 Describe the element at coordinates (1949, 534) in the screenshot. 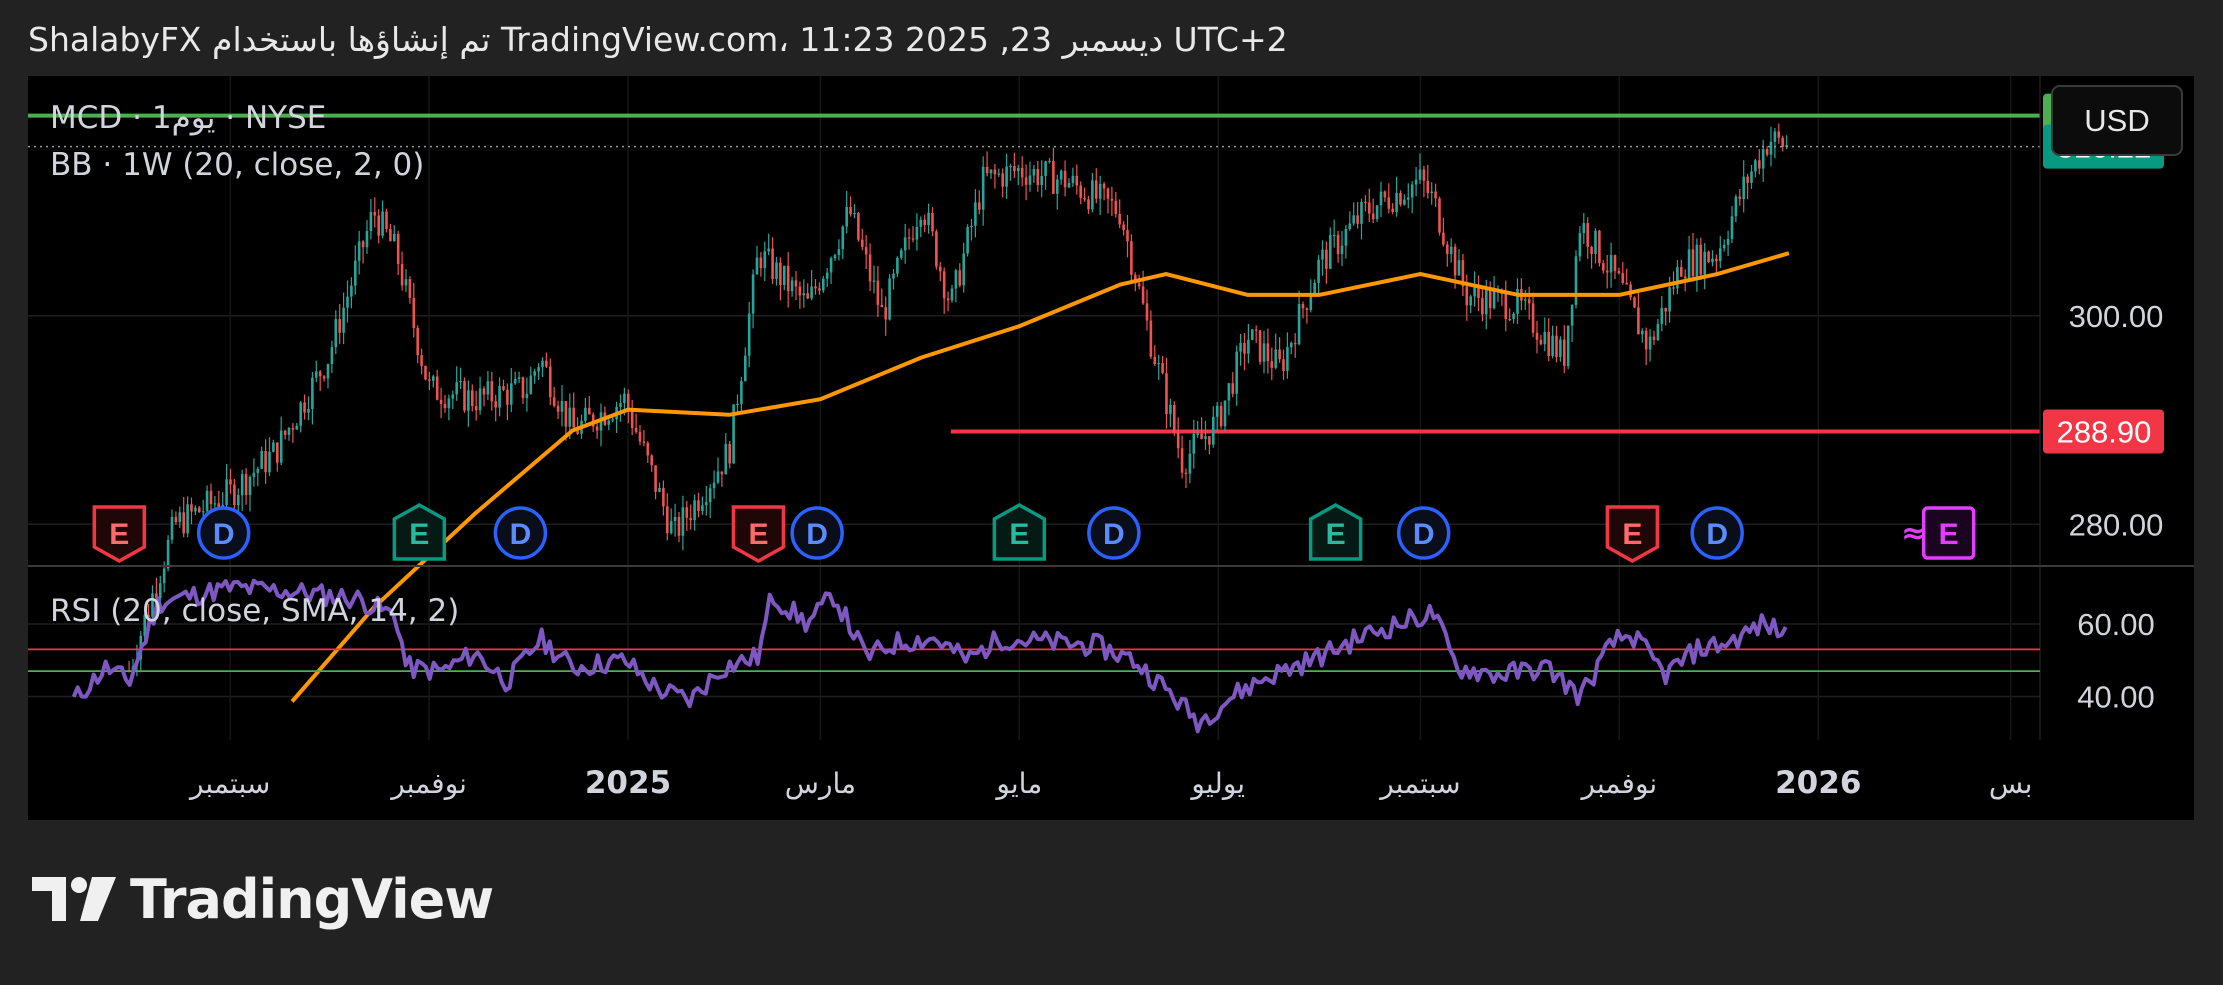

I see `earnings-marker-label: E` at that location.